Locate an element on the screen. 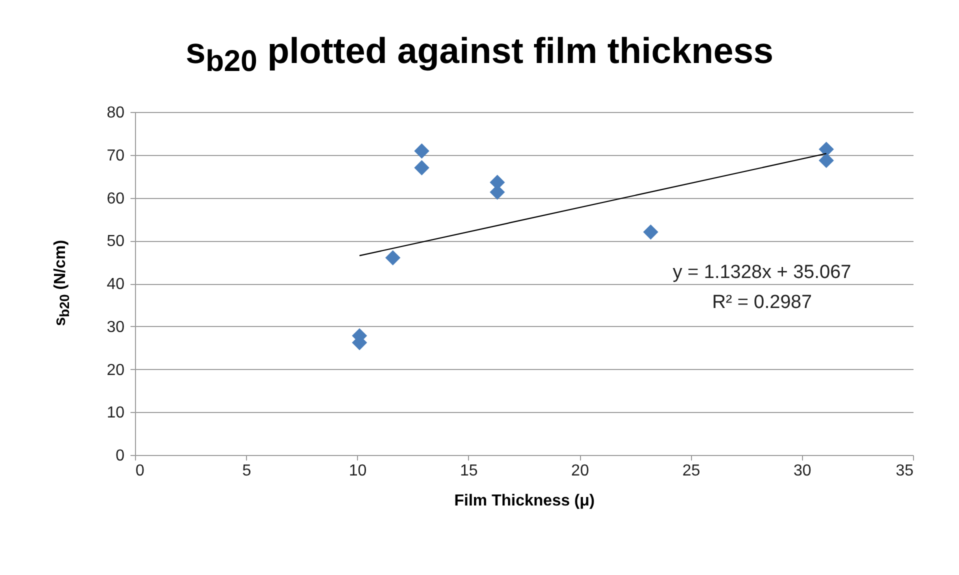 This screenshot has height=575, width=959. y-tick-label: 20 is located at coordinates (115, 370).